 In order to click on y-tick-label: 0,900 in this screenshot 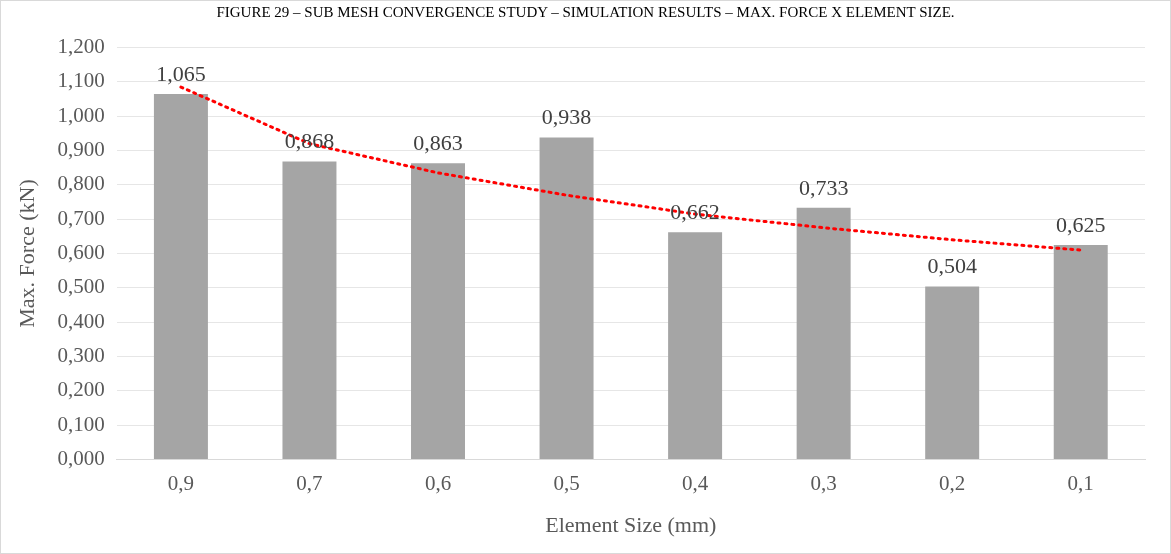, I will do `click(81, 149)`.